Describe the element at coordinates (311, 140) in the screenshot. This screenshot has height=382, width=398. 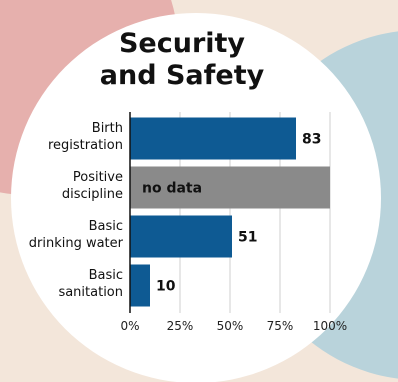
I see `data-label: 83` at that location.